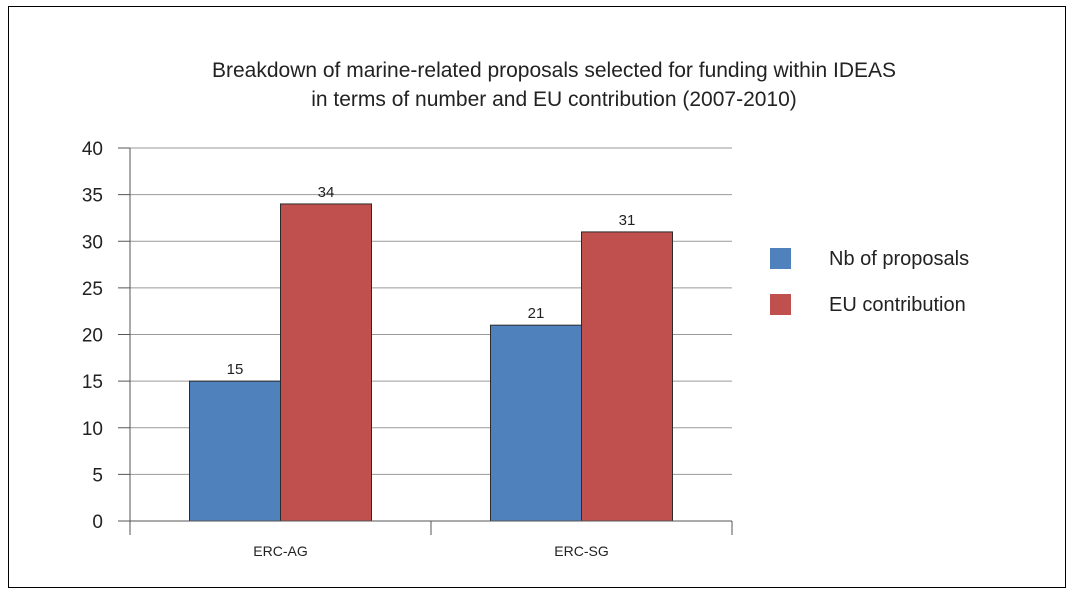 The height and width of the screenshot is (592, 1072). What do you see at coordinates (92, 382) in the screenshot?
I see `y-tick-label: 15` at bounding box center [92, 382].